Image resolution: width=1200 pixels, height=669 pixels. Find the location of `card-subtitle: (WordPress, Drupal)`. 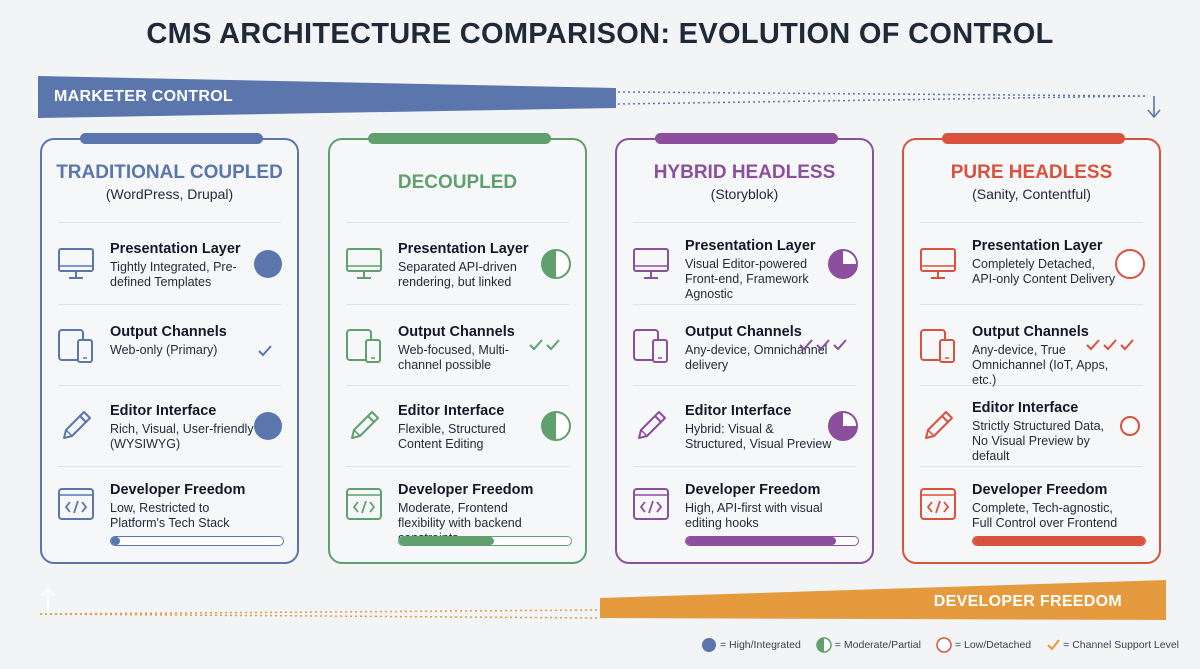

card-subtitle: (WordPress, Drupal) is located at coordinates (169, 194).